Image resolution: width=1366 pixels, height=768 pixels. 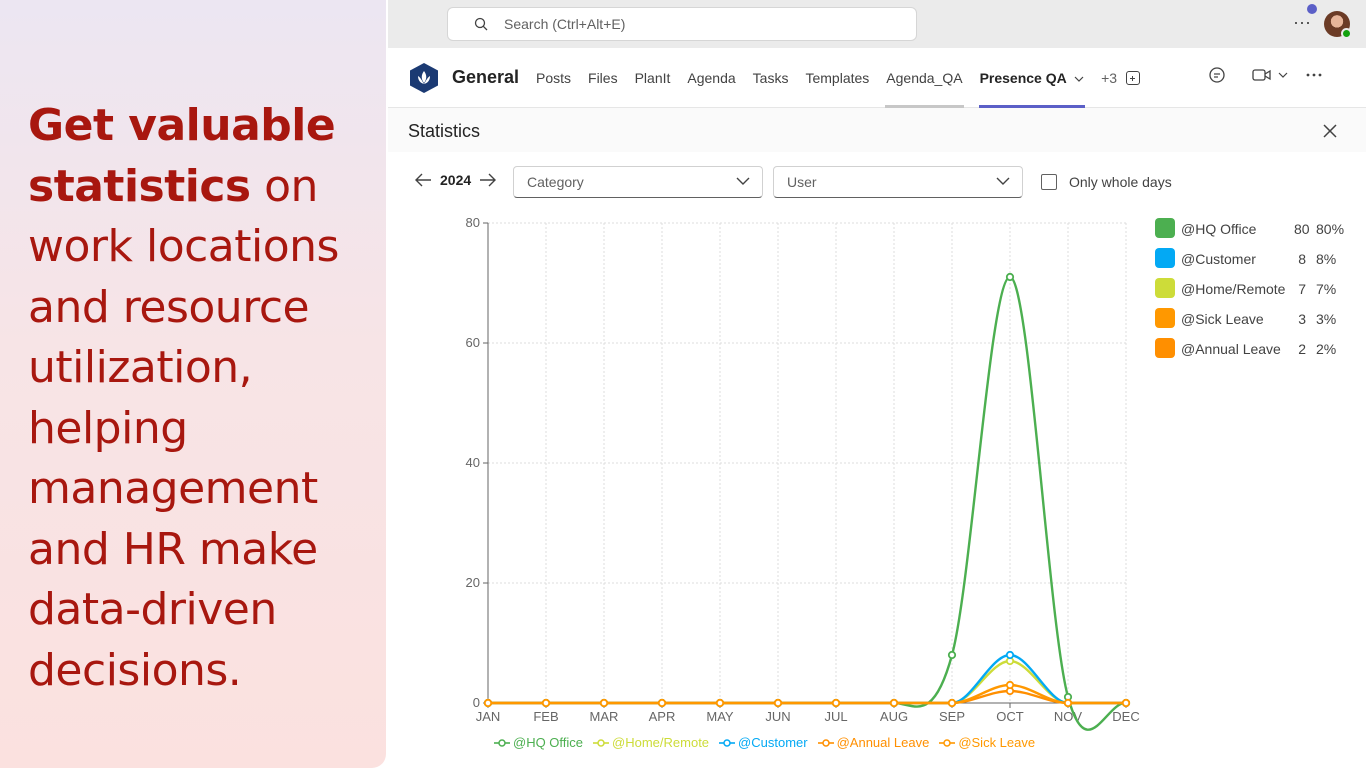 I want to click on chart-legend-label: @HQ Office, so click(x=548, y=742).